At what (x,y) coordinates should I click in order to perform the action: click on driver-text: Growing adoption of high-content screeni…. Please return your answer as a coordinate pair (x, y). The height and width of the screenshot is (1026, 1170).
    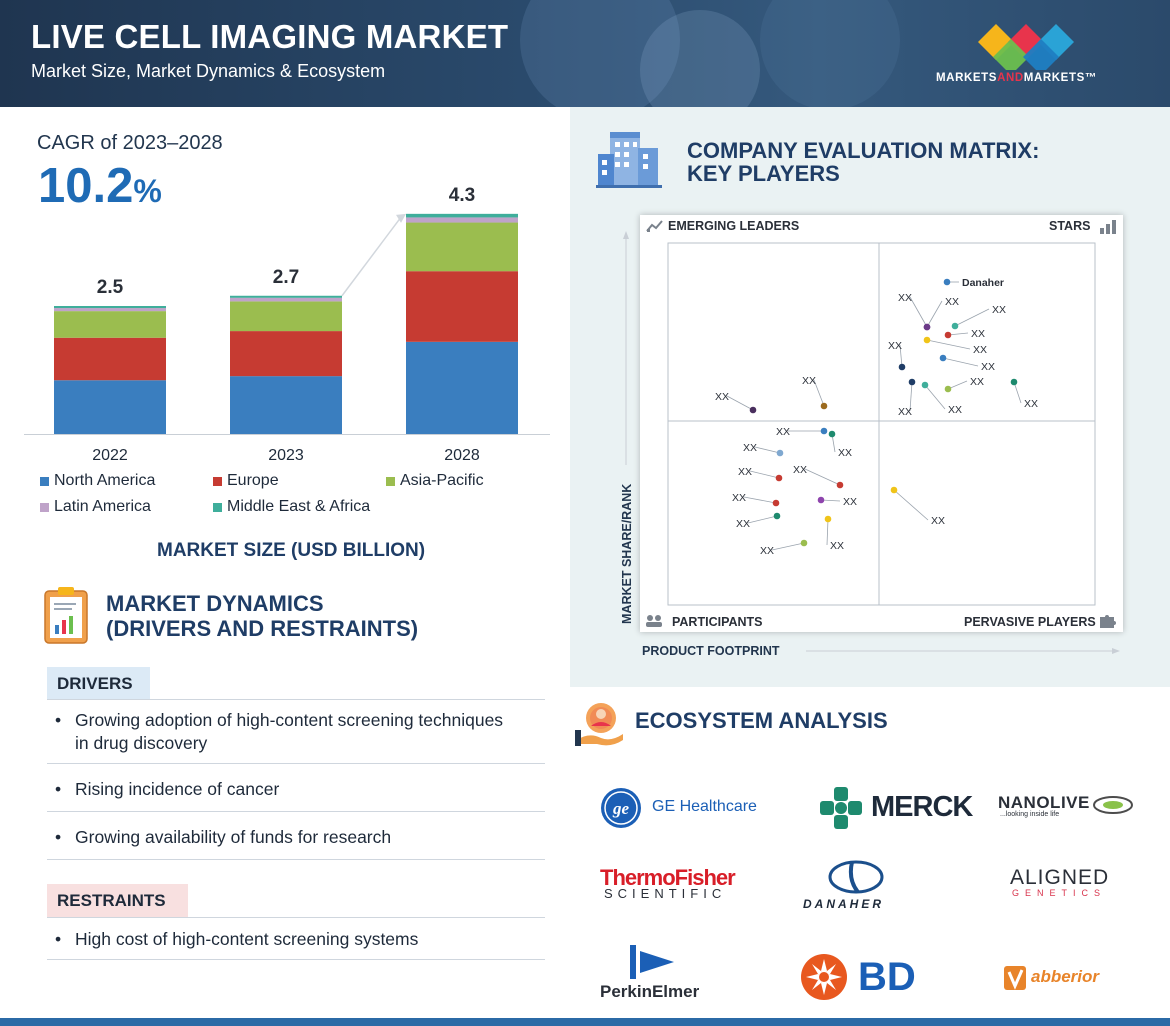
    Looking at the image, I should click on (289, 731).